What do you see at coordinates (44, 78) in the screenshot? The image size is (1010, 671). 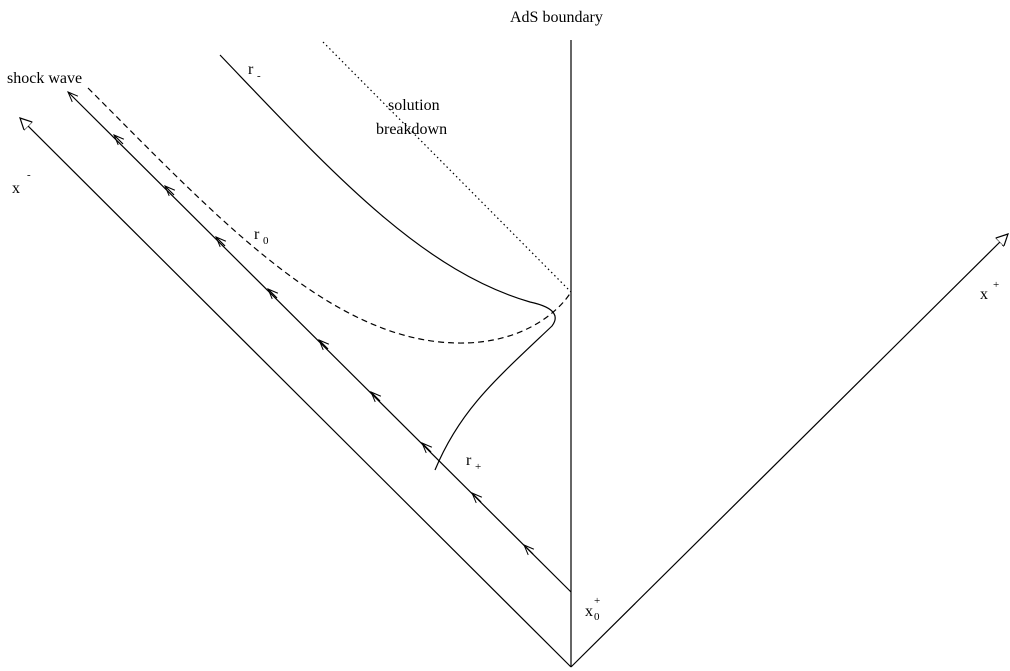 I see `shock-wave-label: shock wave` at bounding box center [44, 78].